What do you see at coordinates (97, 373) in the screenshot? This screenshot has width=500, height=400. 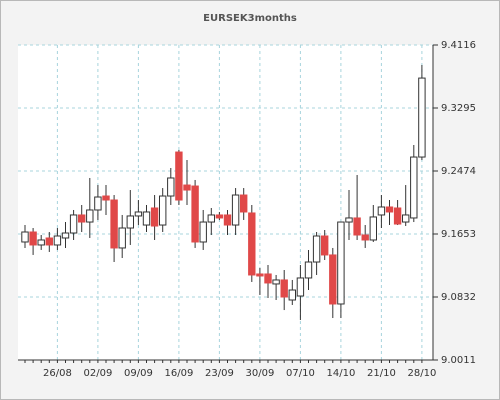 I see `x-tick-label: 02/09` at bounding box center [97, 373].